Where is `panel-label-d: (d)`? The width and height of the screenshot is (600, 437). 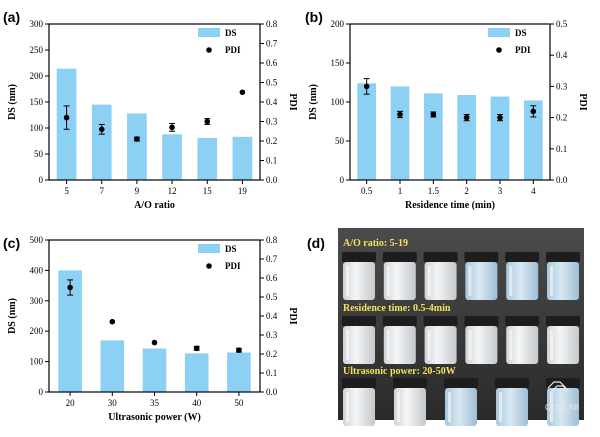 panel-label-d: (d) is located at coordinates (316, 243).